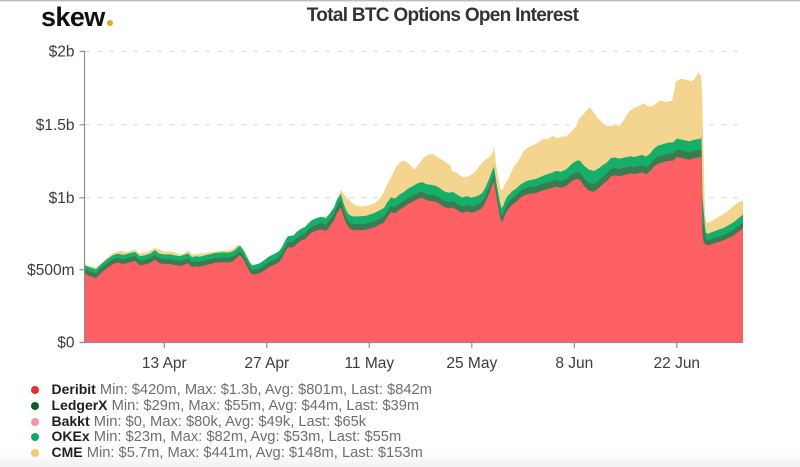 The image size is (800, 467). What do you see at coordinates (471, 363) in the screenshot?
I see `svg-text: 25 May` at bounding box center [471, 363].